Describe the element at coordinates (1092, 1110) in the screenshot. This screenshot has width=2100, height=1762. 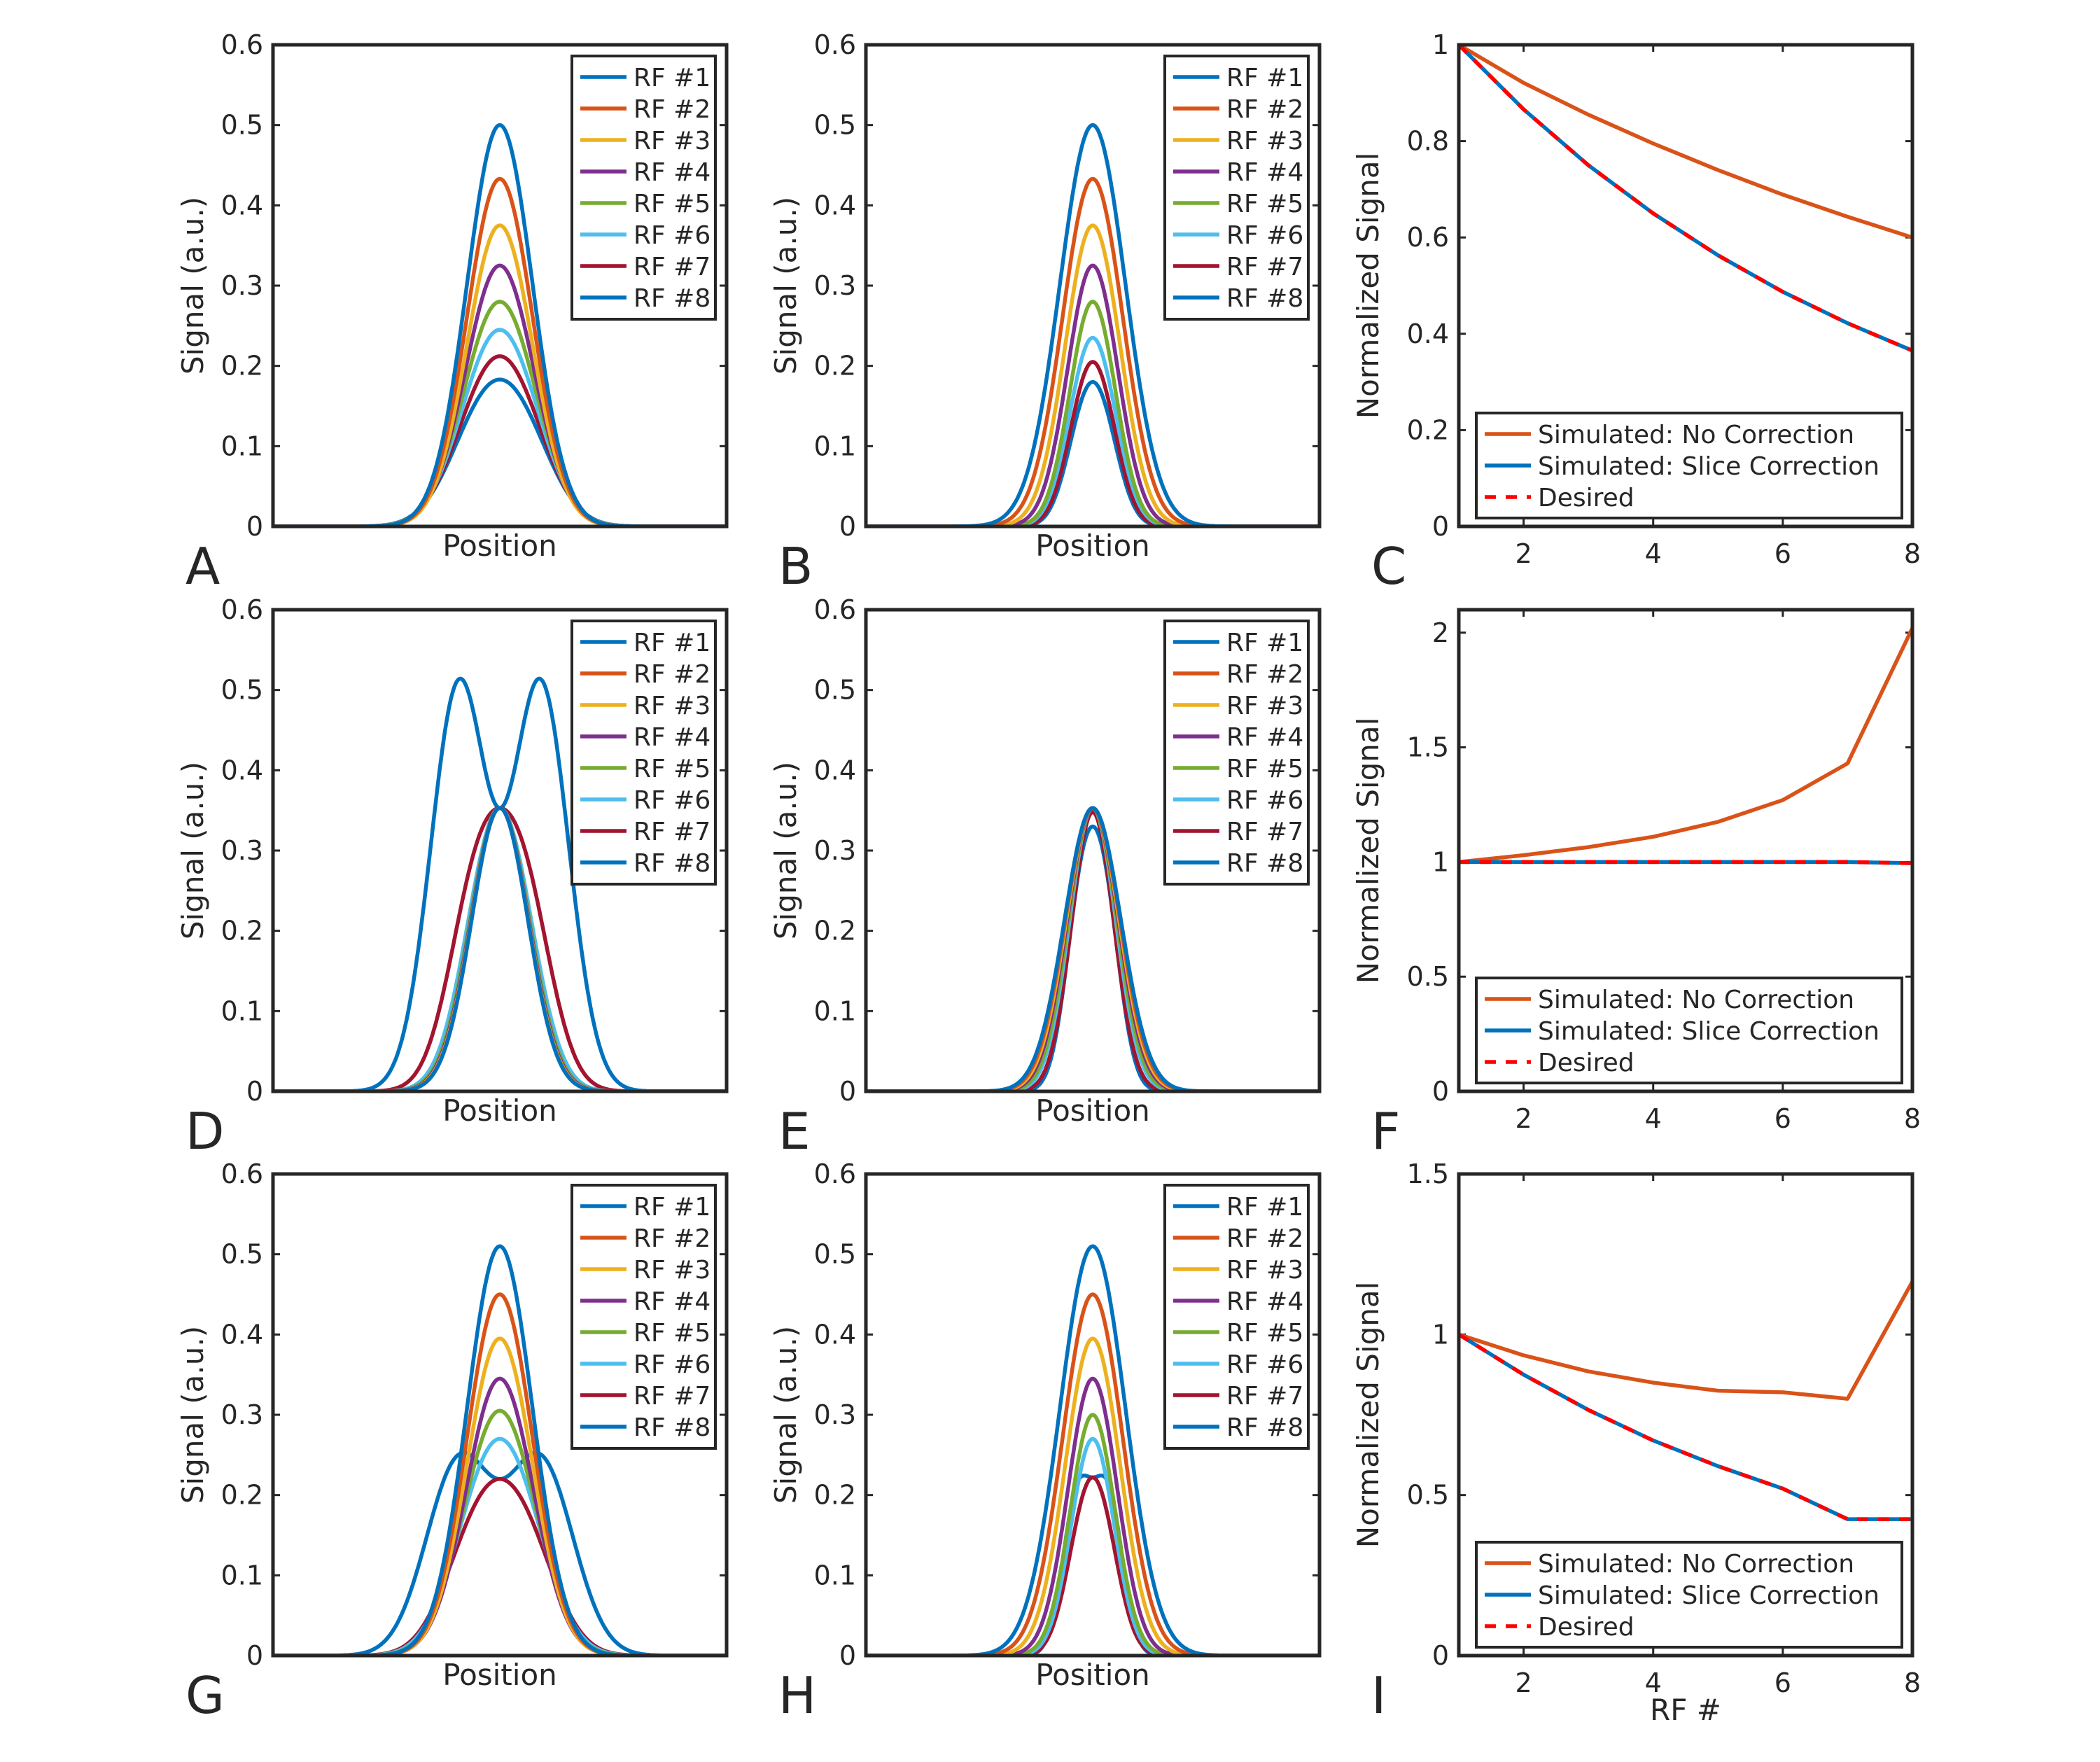
I see `x-axis-label: Position` at that location.